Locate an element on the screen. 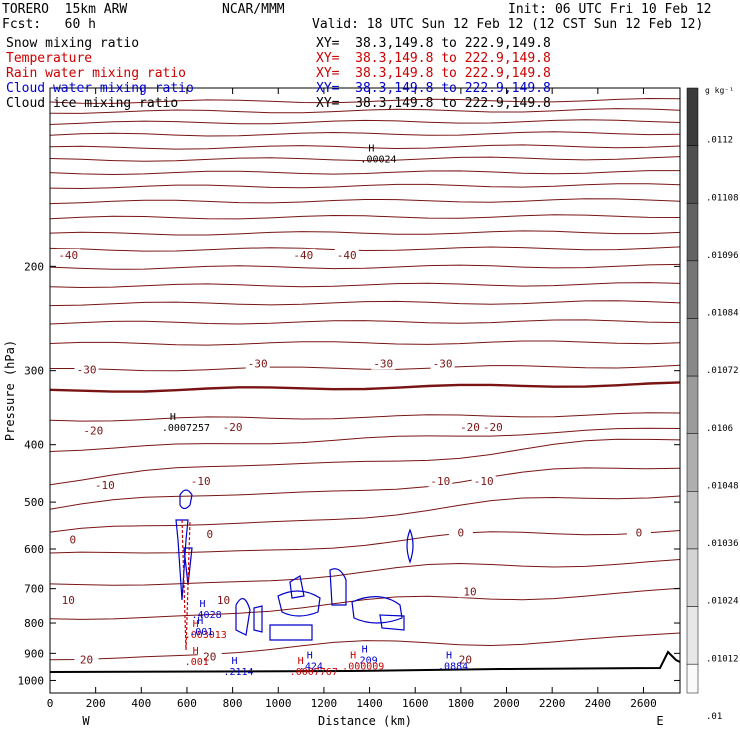 Image resolution: width=740 pixels, height=740 pixels. field-cloudice-label: Cloud ice mixing ratio is located at coordinates (92, 103).